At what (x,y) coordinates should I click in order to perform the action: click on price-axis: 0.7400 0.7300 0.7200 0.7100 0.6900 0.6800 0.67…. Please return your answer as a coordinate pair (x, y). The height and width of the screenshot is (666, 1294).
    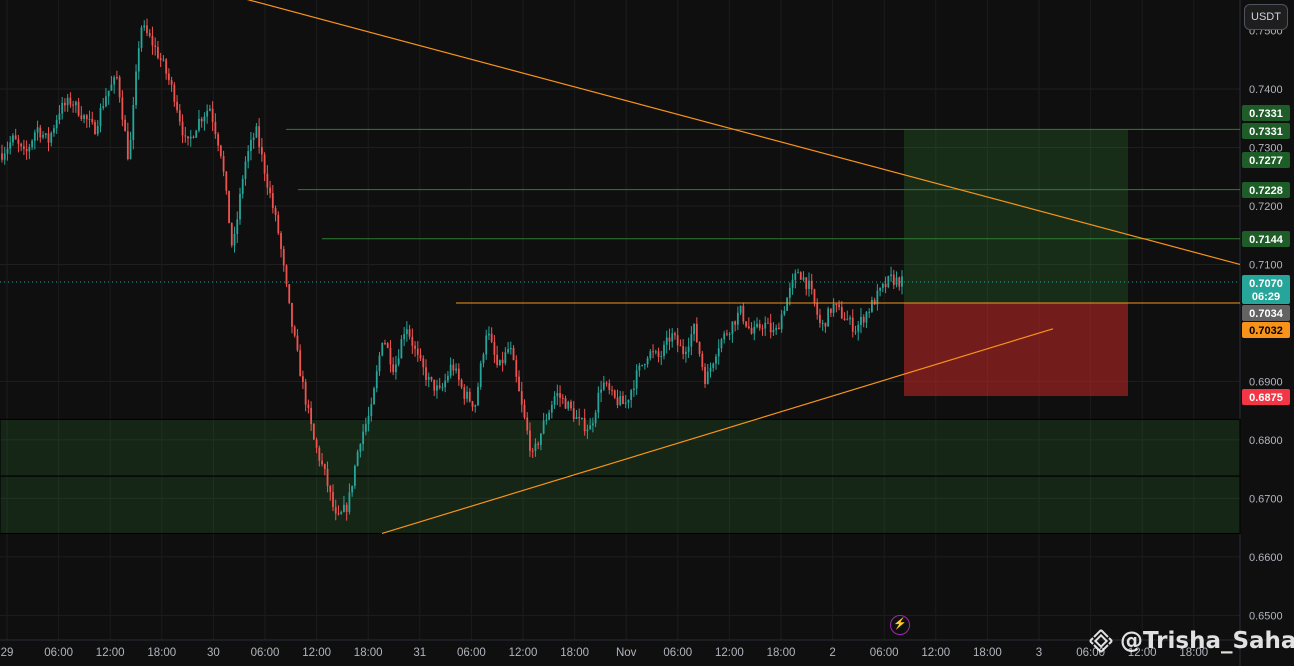
    Looking at the image, I should click on (1266, 324).